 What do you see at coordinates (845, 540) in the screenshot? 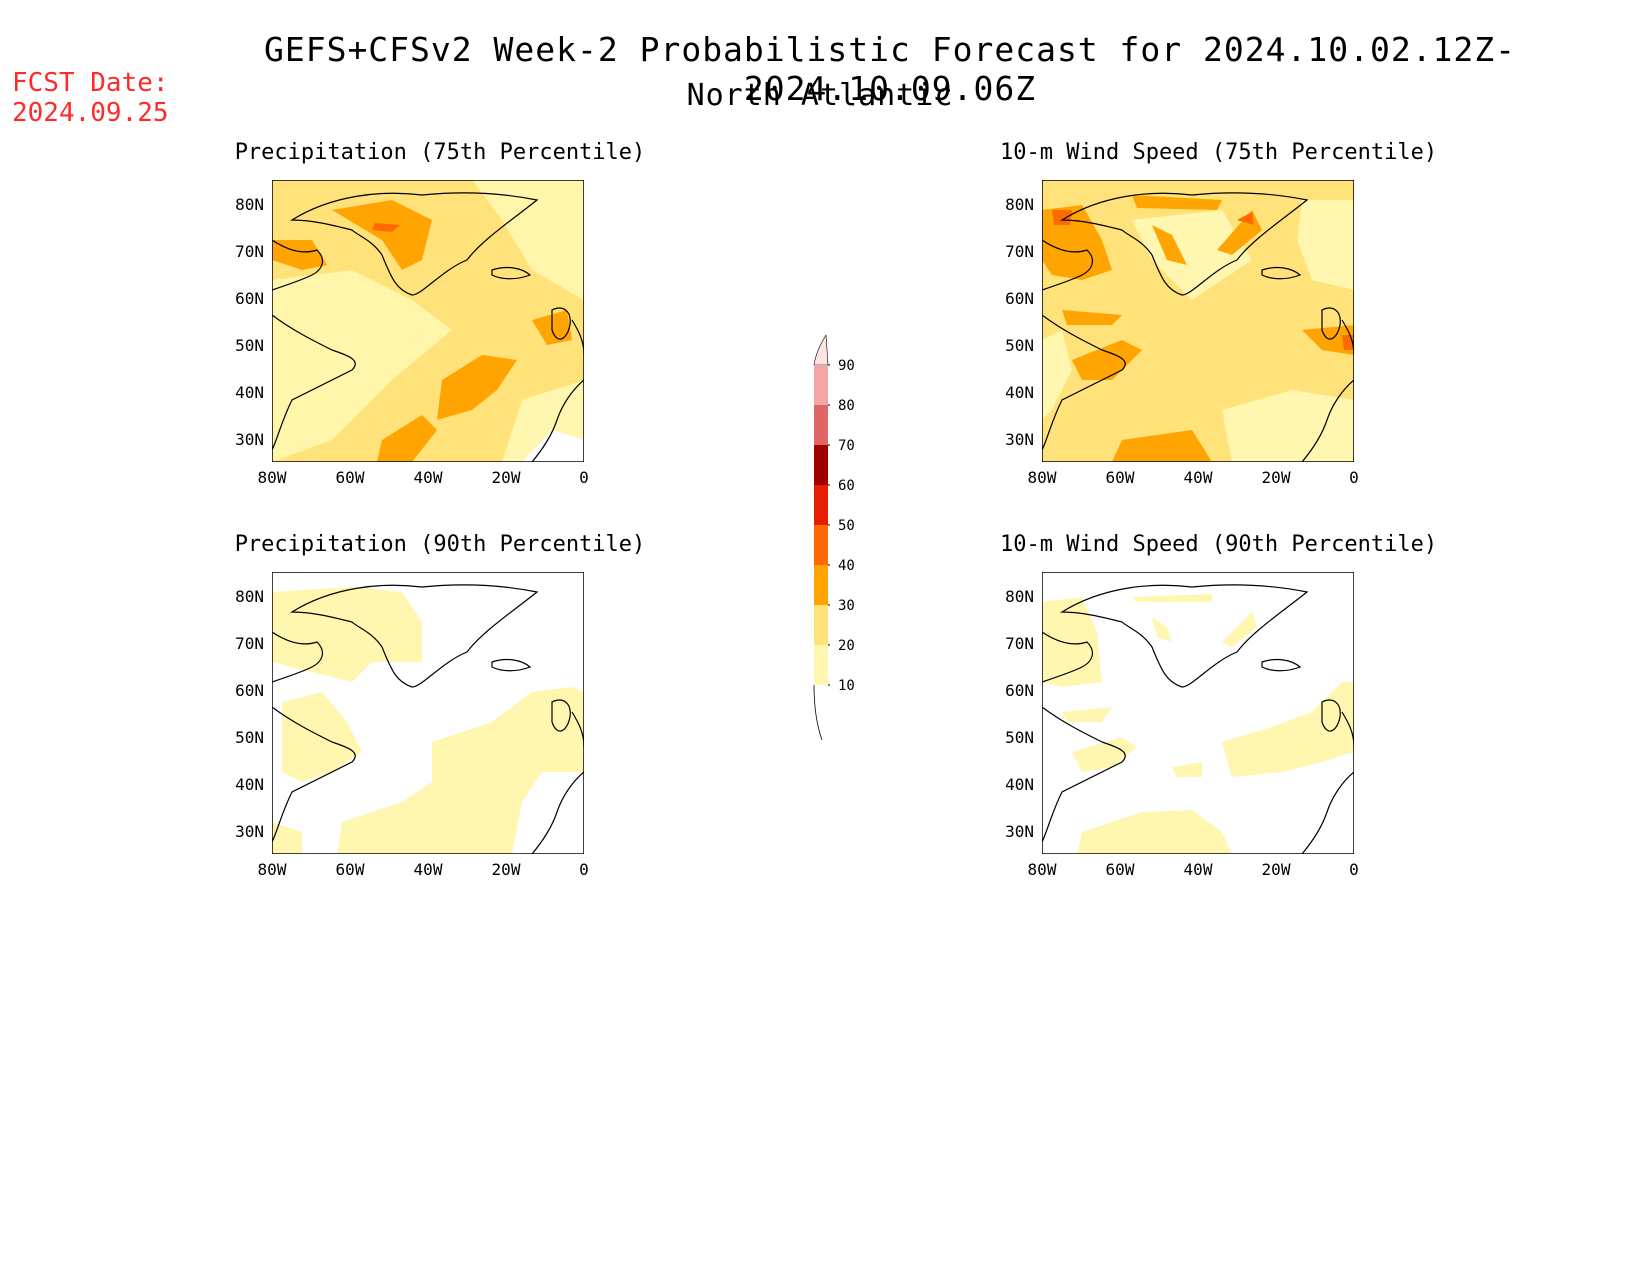
I see `colorbar: 90 80 70 60 50 40 30 20 10` at bounding box center [845, 540].